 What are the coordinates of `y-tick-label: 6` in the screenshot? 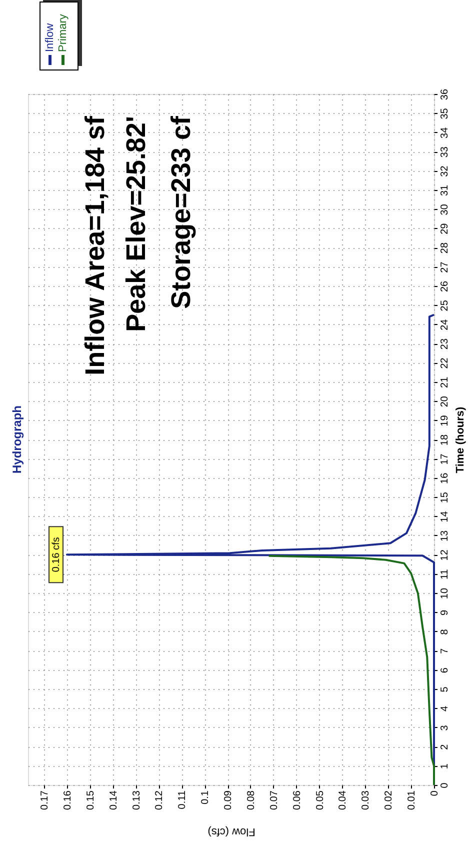 It's located at (445, 670).